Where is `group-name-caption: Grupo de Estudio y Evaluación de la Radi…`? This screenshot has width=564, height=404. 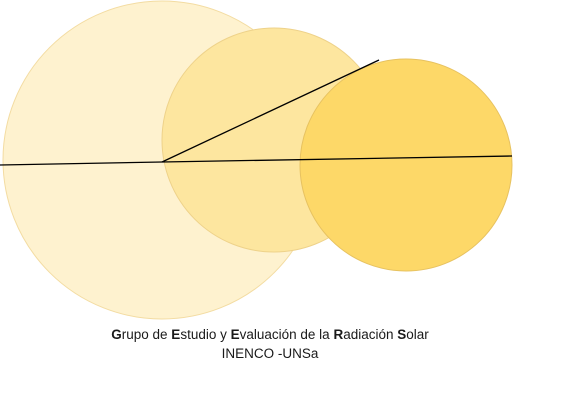 group-name-caption: Grupo de Estudio y Evaluación de la Radi… is located at coordinates (270, 335).